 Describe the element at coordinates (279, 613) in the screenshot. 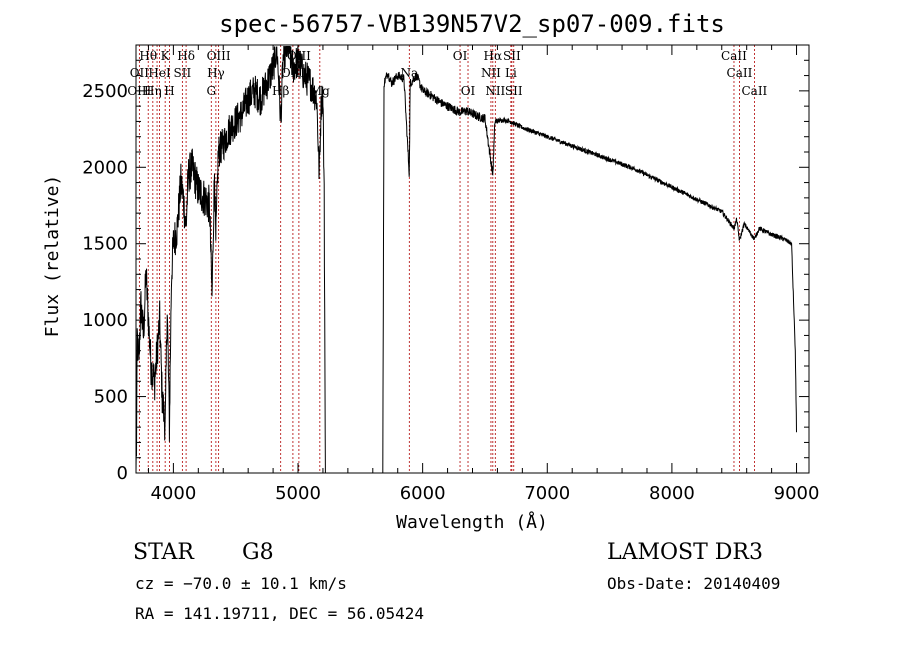

I see `ra-dec: RA = 141.19711, DEC = 56.05424` at that location.